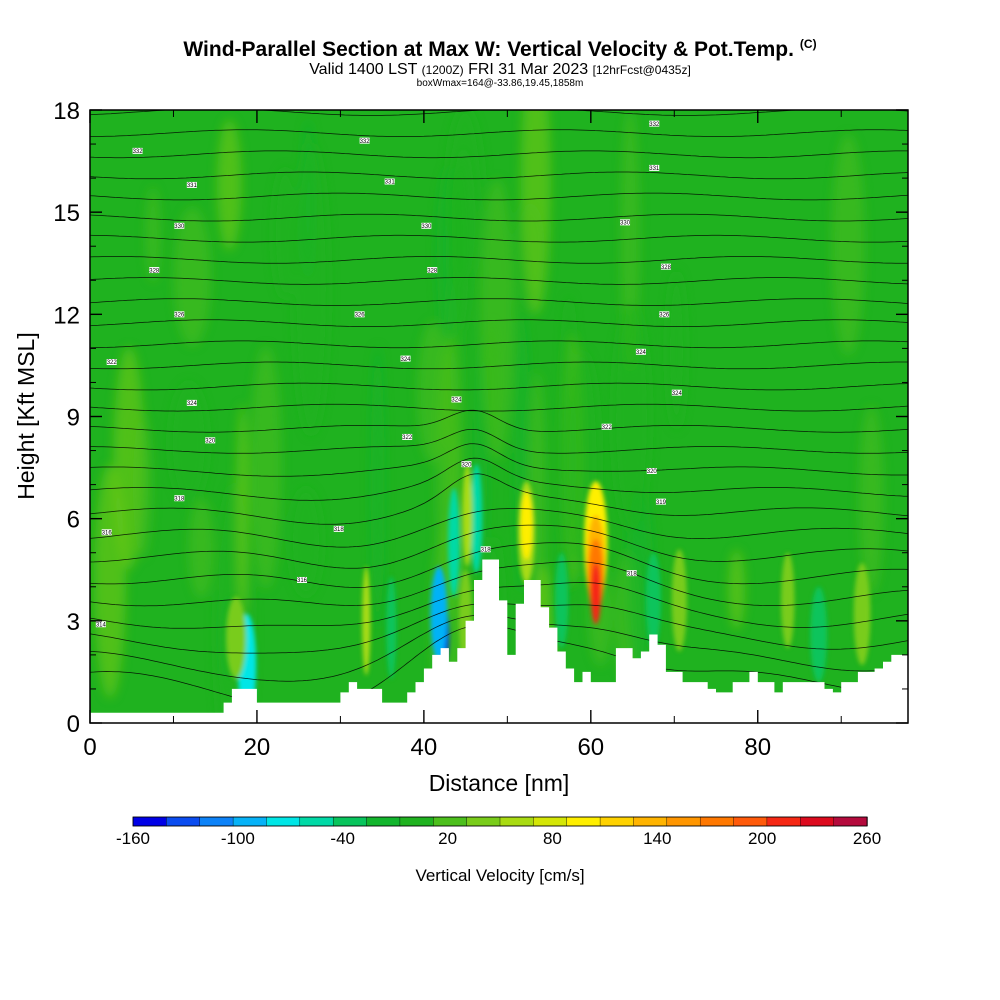 This screenshot has height=1000, width=1000. What do you see at coordinates (302, 581) in the screenshot?
I see `theta-label: 316` at bounding box center [302, 581].